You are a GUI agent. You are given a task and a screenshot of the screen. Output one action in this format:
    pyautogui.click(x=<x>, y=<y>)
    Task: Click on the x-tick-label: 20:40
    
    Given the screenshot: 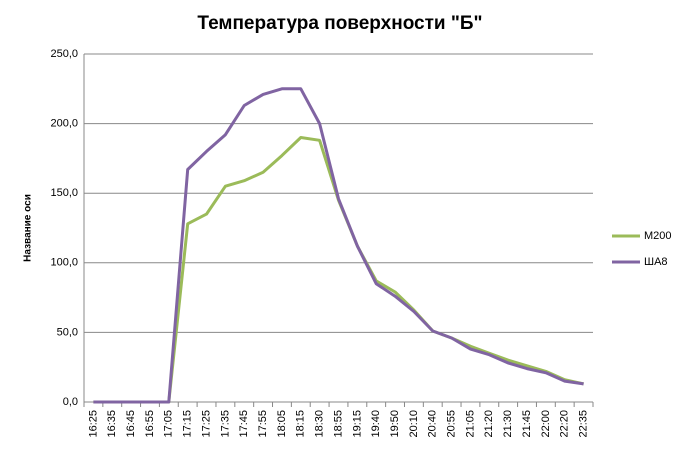 What is the action you would take?
    pyautogui.click(x=433, y=424)
    